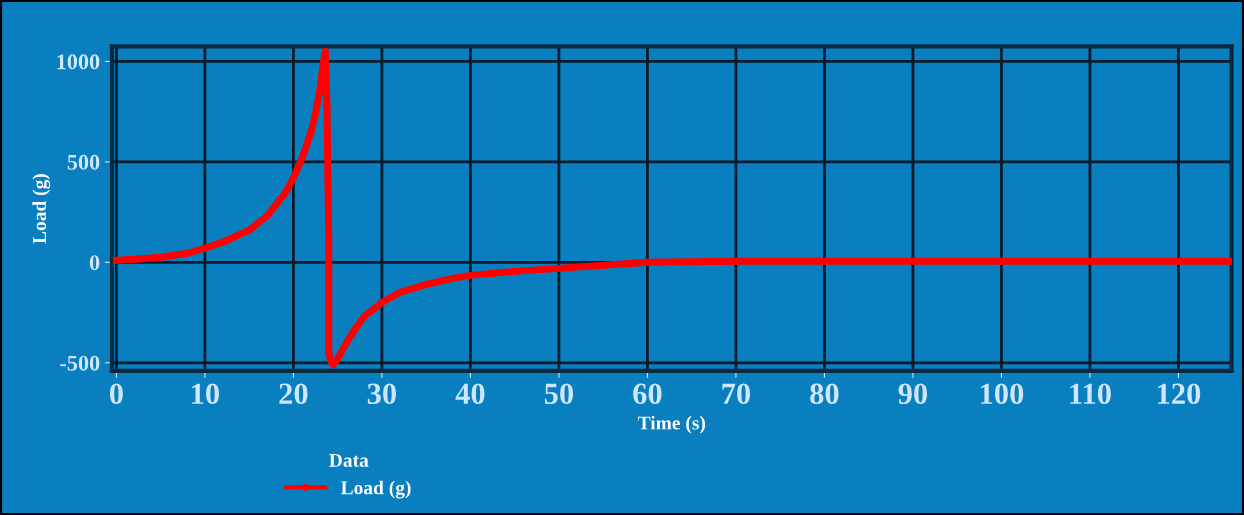 Image resolution: width=1244 pixels, height=515 pixels. I want to click on x-tick-label: 70, so click(736, 394).